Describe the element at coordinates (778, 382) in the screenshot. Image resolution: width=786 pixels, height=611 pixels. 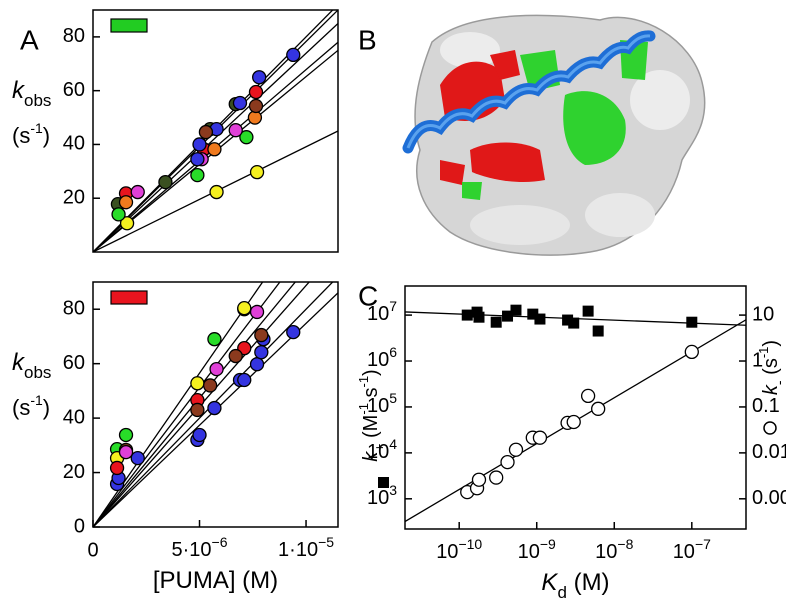
I see `axis-label-part: -` at that location.